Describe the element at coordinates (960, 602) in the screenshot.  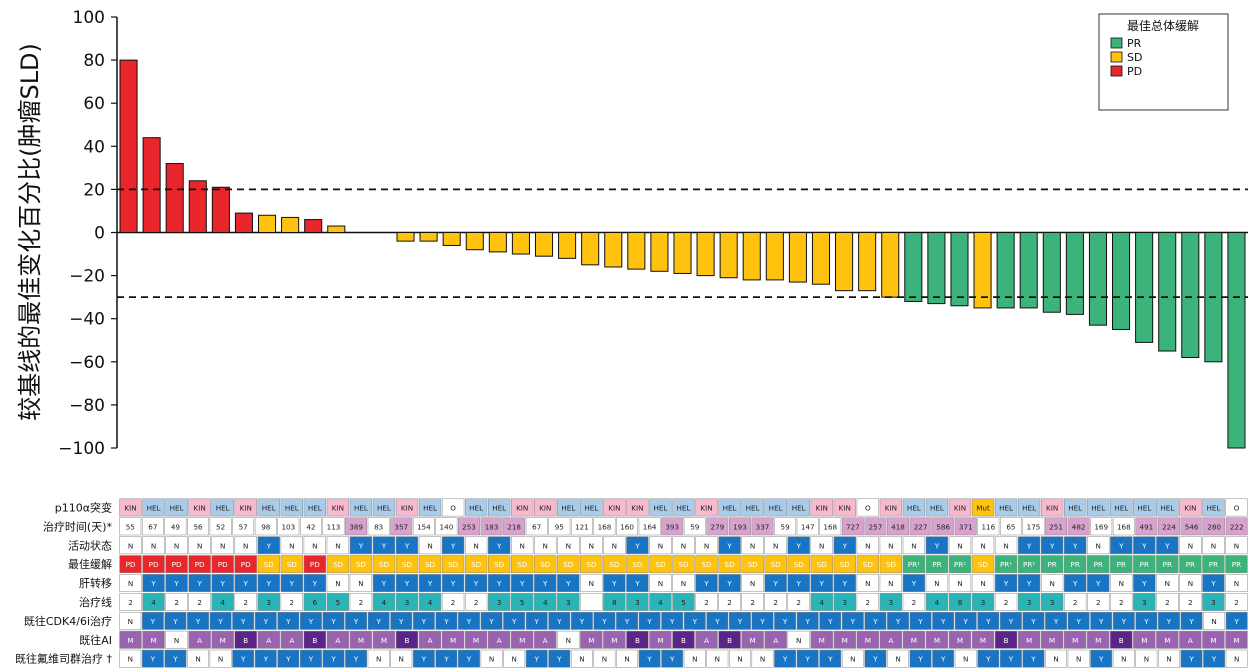
I see `table-cell-text: 8` at that location.